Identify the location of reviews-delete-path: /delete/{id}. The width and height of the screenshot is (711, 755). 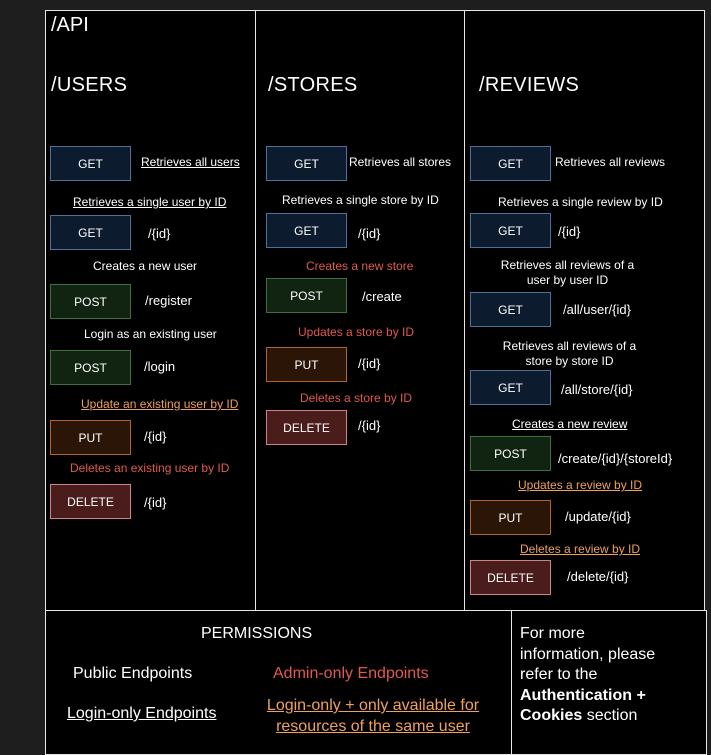
(598, 576).